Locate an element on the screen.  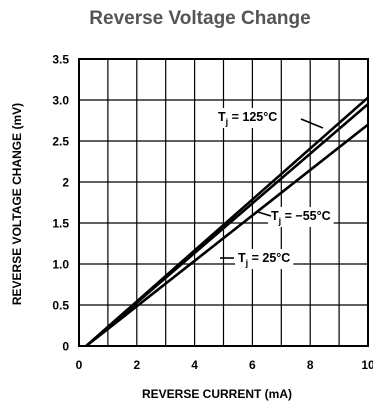
y-tick-label: 3.5 is located at coordinates (60, 60).